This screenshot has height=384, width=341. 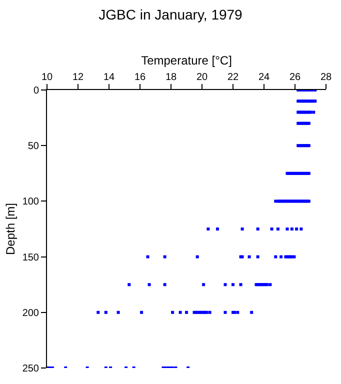 What do you see at coordinates (78, 77) in the screenshot?
I see `x-tick-label: 12` at bounding box center [78, 77].